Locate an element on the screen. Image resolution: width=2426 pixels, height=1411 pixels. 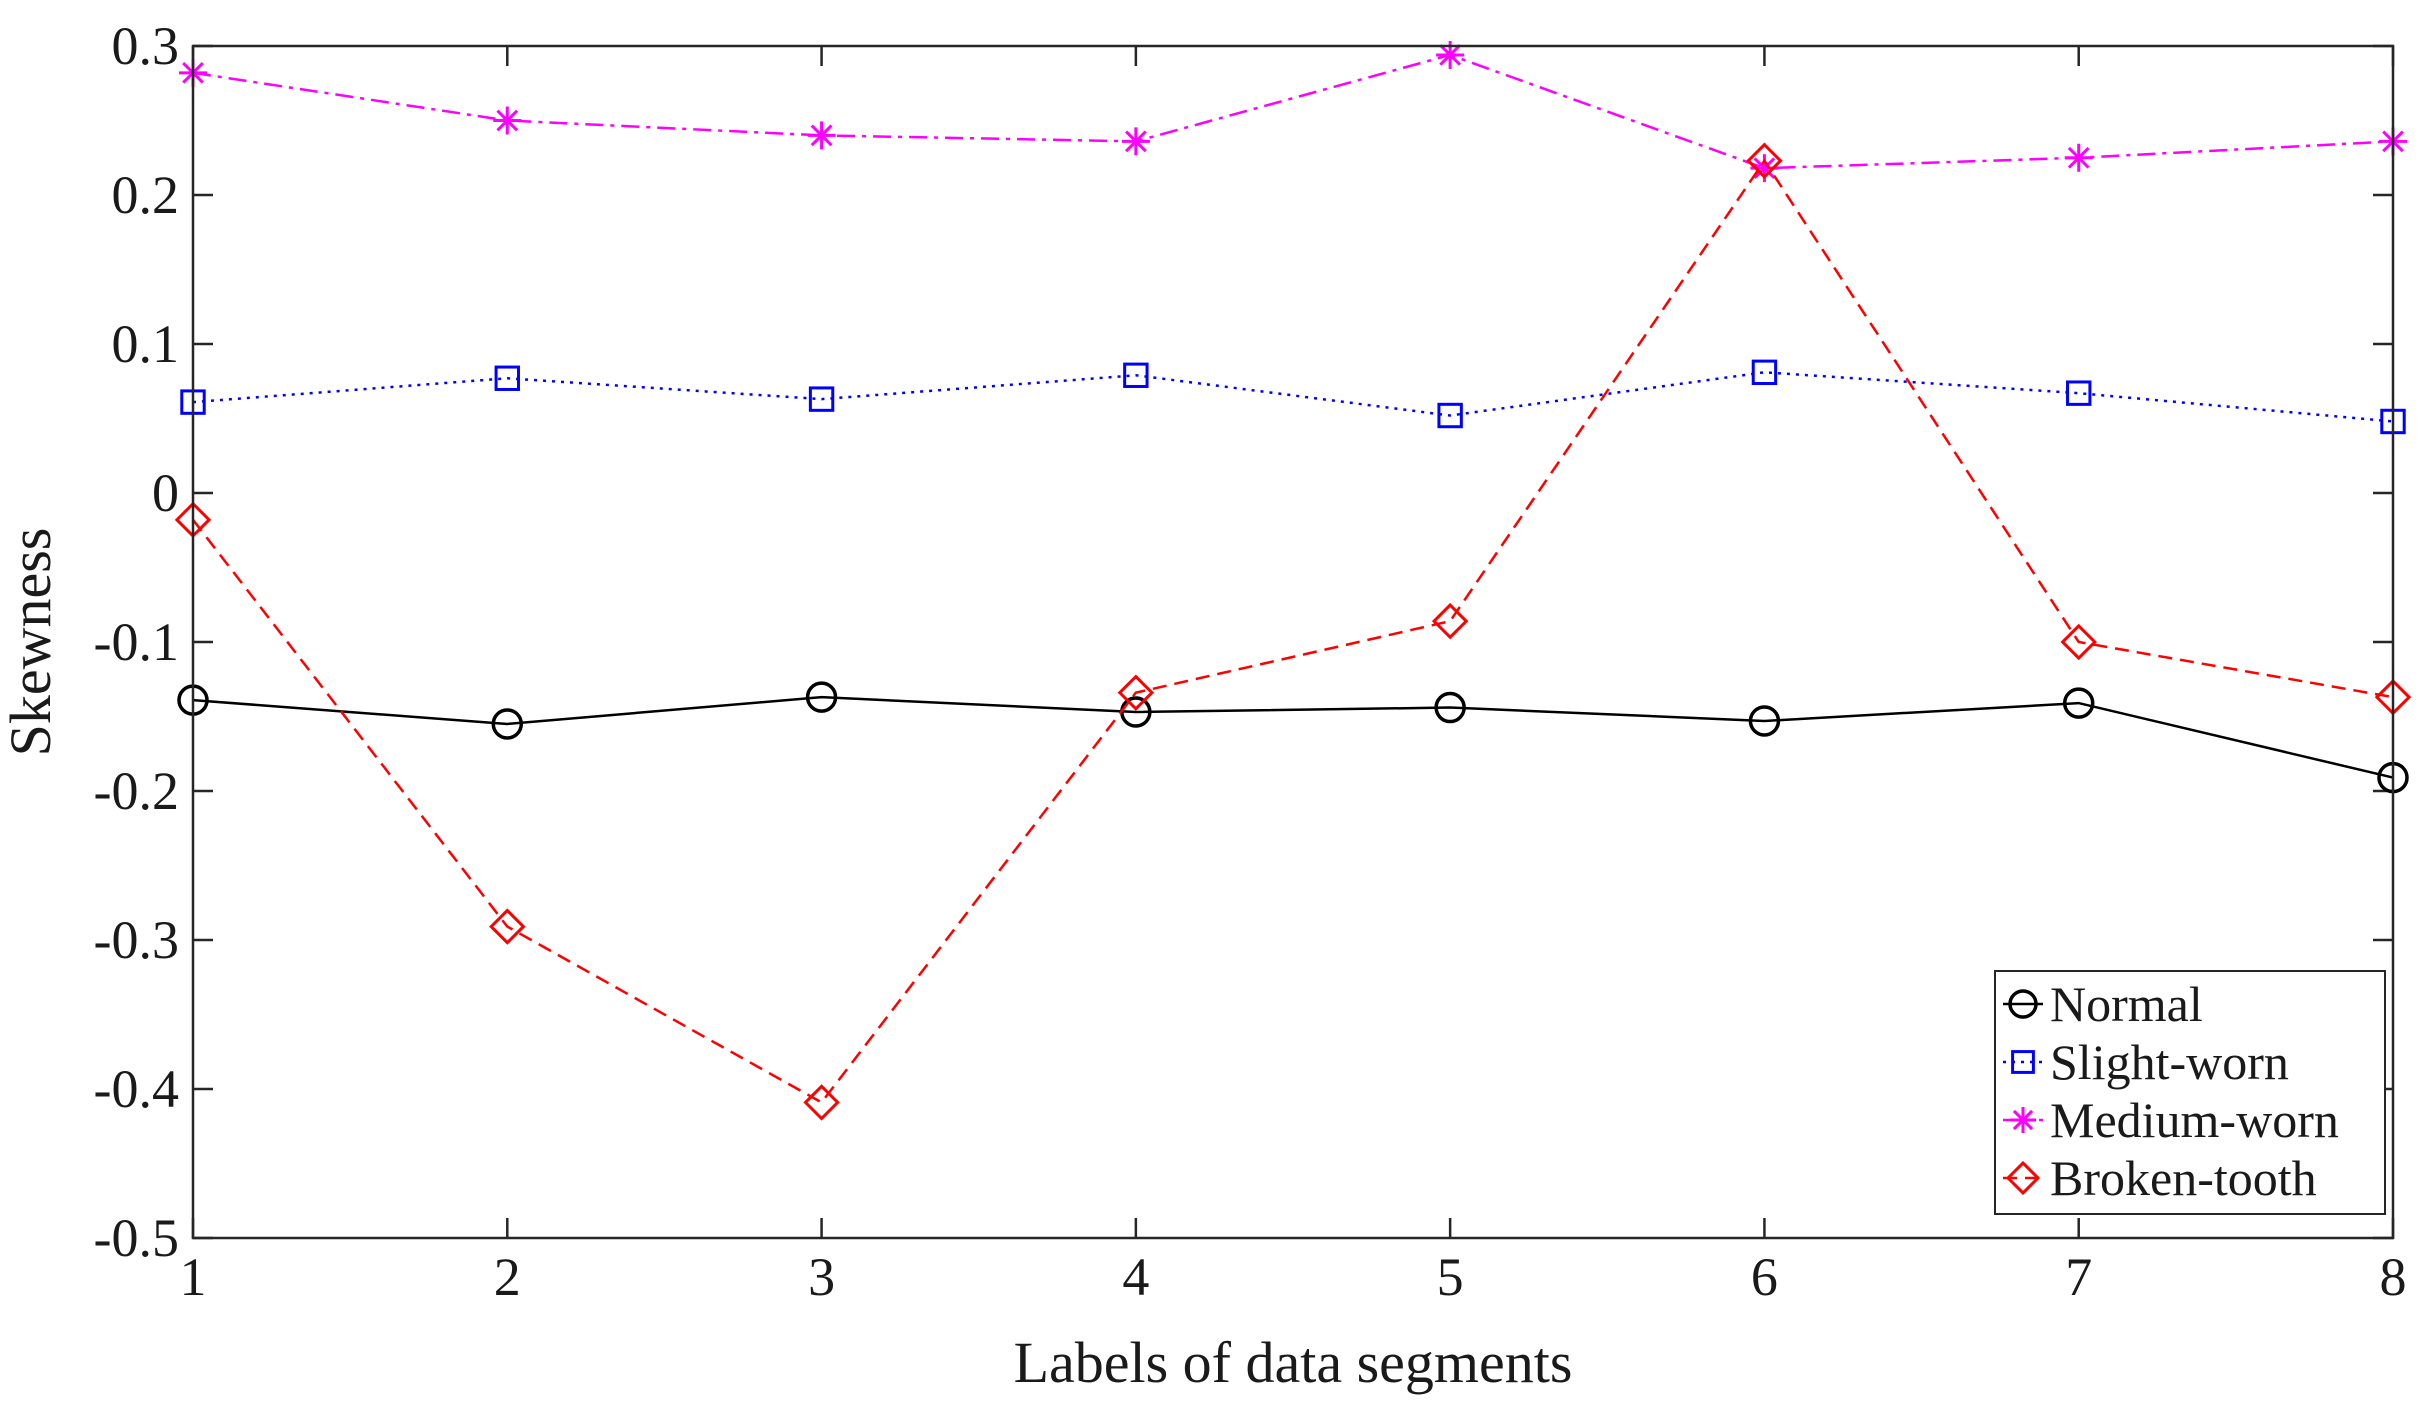
series-normal is located at coordinates (1293, 737).